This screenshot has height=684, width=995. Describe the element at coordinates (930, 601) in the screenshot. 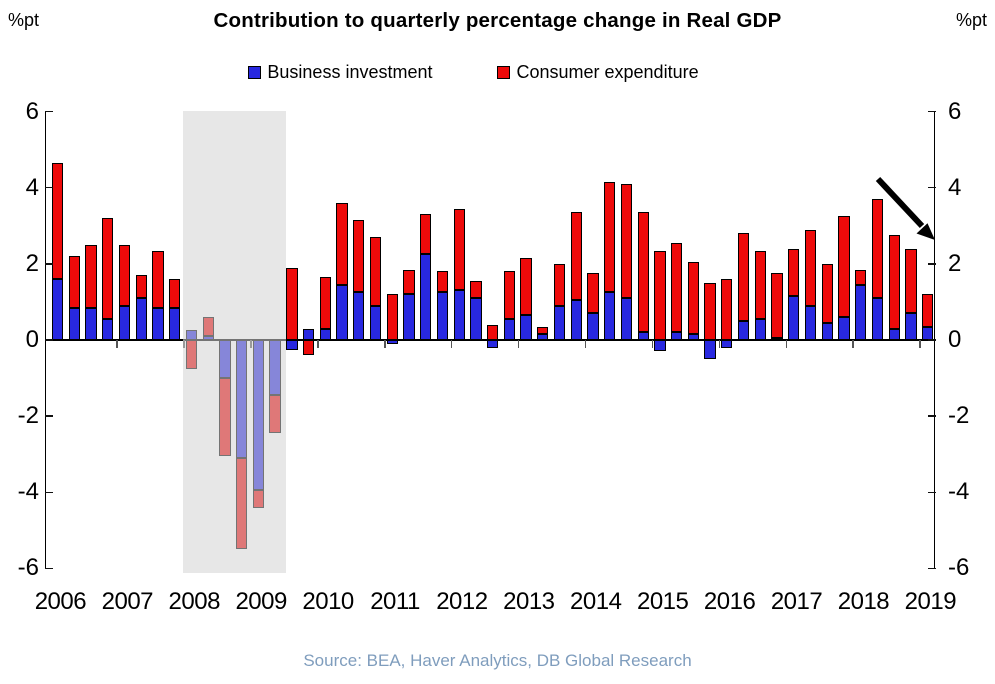

I see `x-axis-year-label: 2019` at that location.